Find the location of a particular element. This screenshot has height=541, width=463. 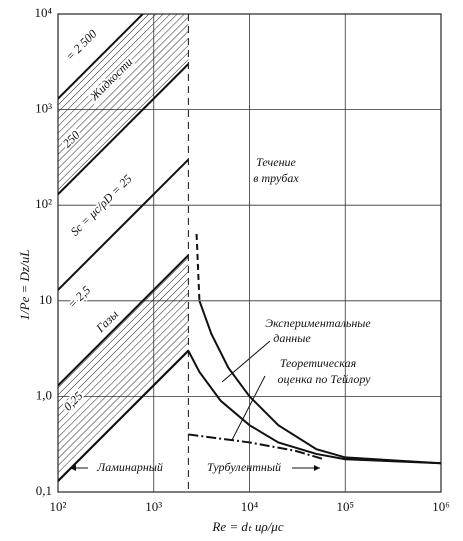

y-tick-label: 10⁴ is located at coordinates (43, 12).